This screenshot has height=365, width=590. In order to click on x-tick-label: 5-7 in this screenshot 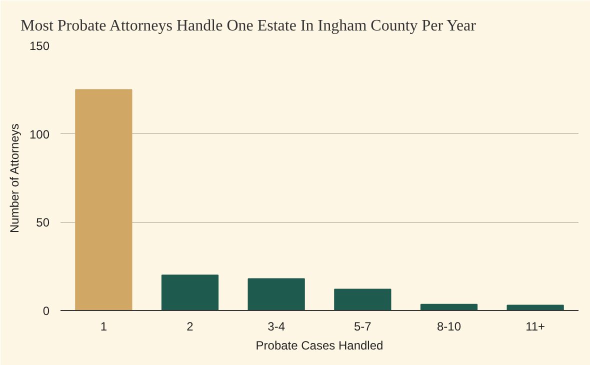, I will do `click(363, 327)`.